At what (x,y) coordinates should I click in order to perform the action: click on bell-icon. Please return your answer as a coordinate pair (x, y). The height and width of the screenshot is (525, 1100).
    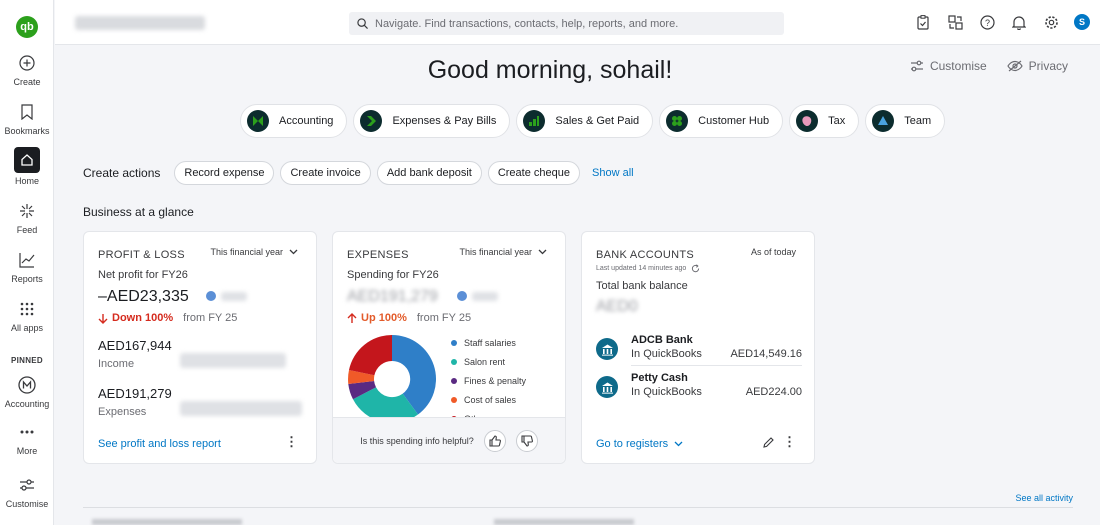
    Looking at the image, I should click on (1019, 22).